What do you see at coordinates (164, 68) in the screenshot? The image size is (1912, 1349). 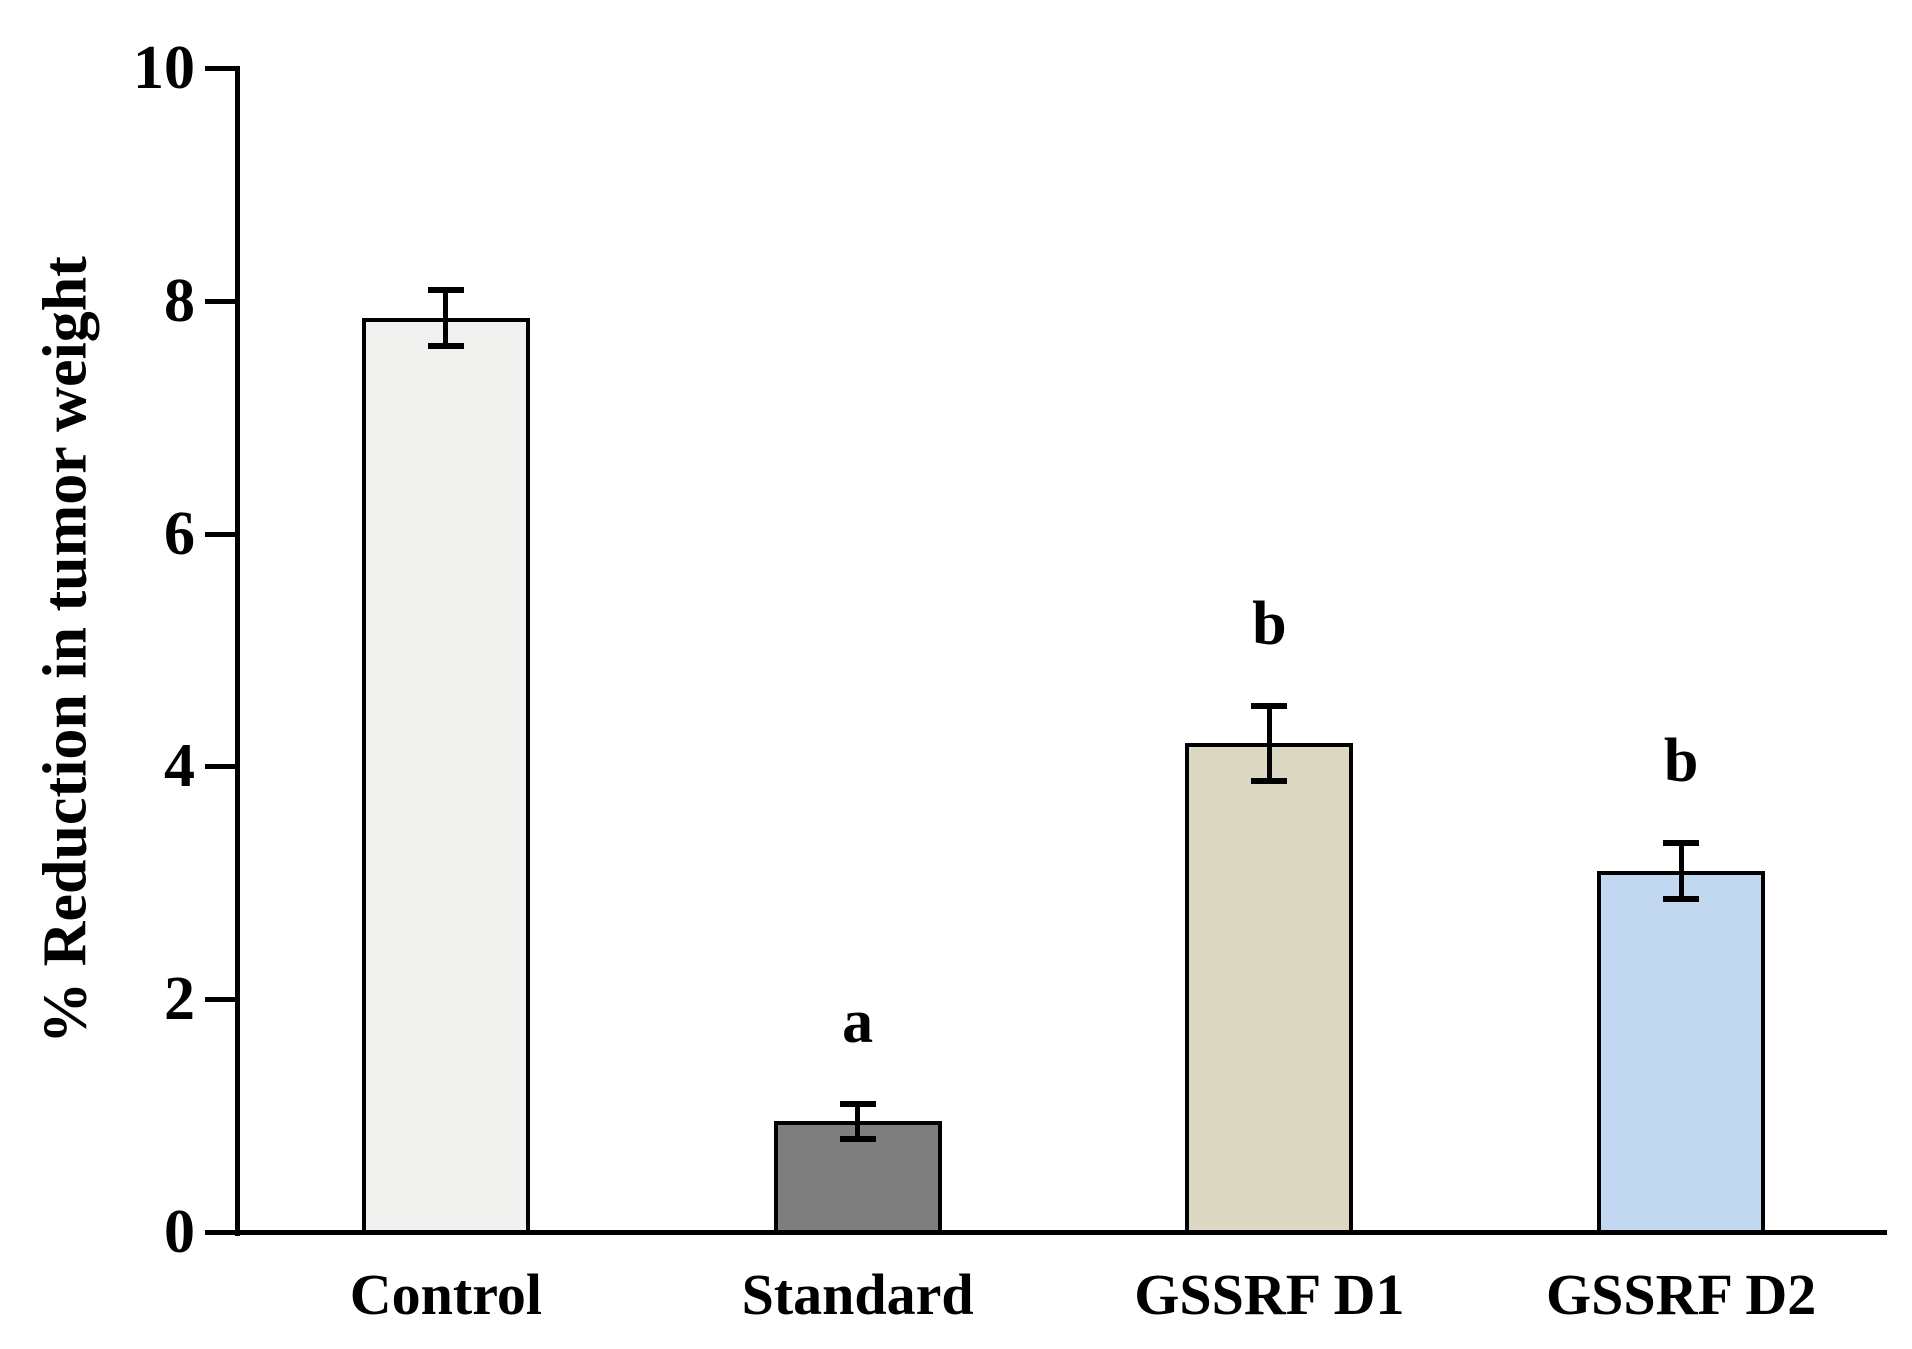 I see `y-tick-label: 10` at bounding box center [164, 68].